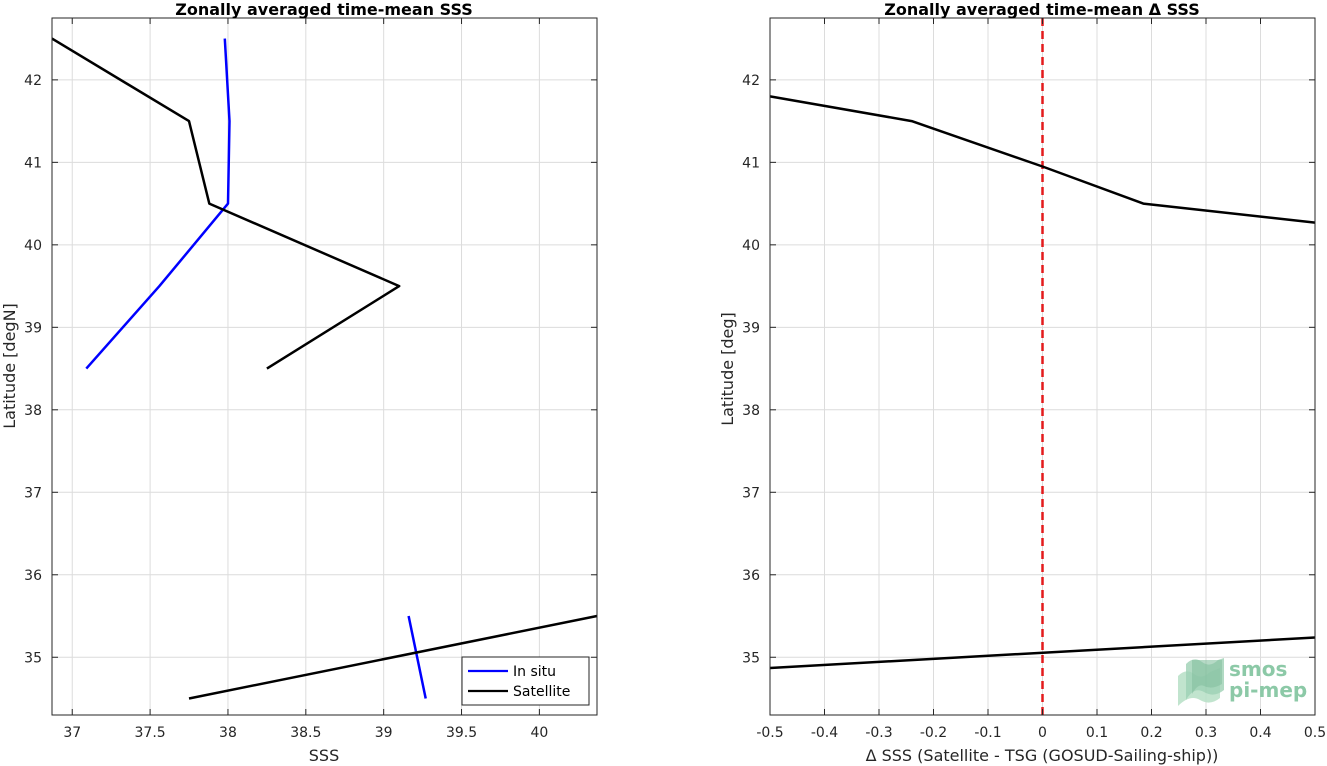  I want to click on x-tick-label: 0.4, so click(1260, 733).